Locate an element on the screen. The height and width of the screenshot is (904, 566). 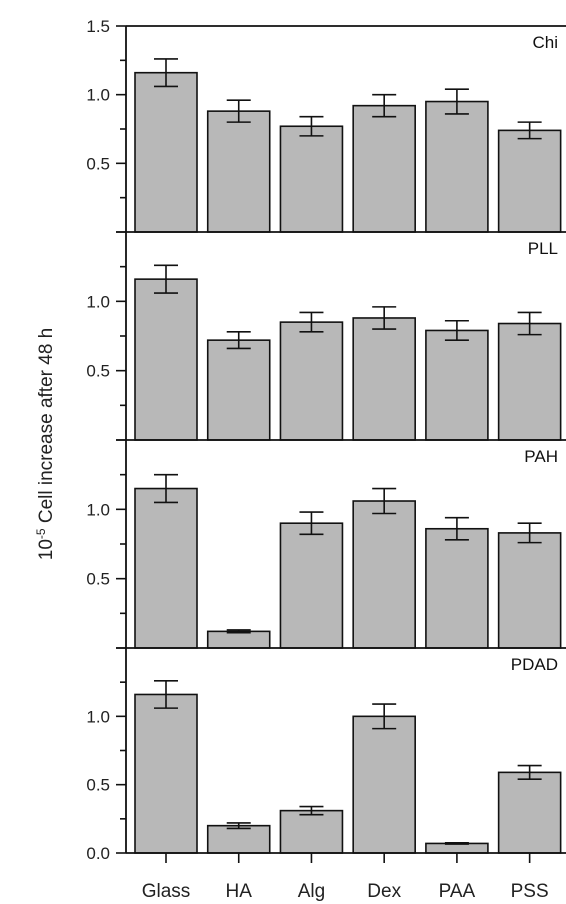
error-bar-pll-pss is located at coordinates (529, 323).